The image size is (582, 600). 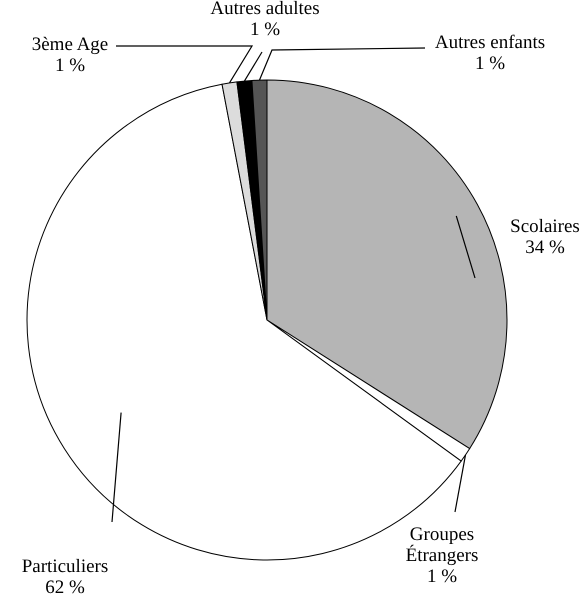 I want to click on data-label: 62 %, so click(x=65, y=587).